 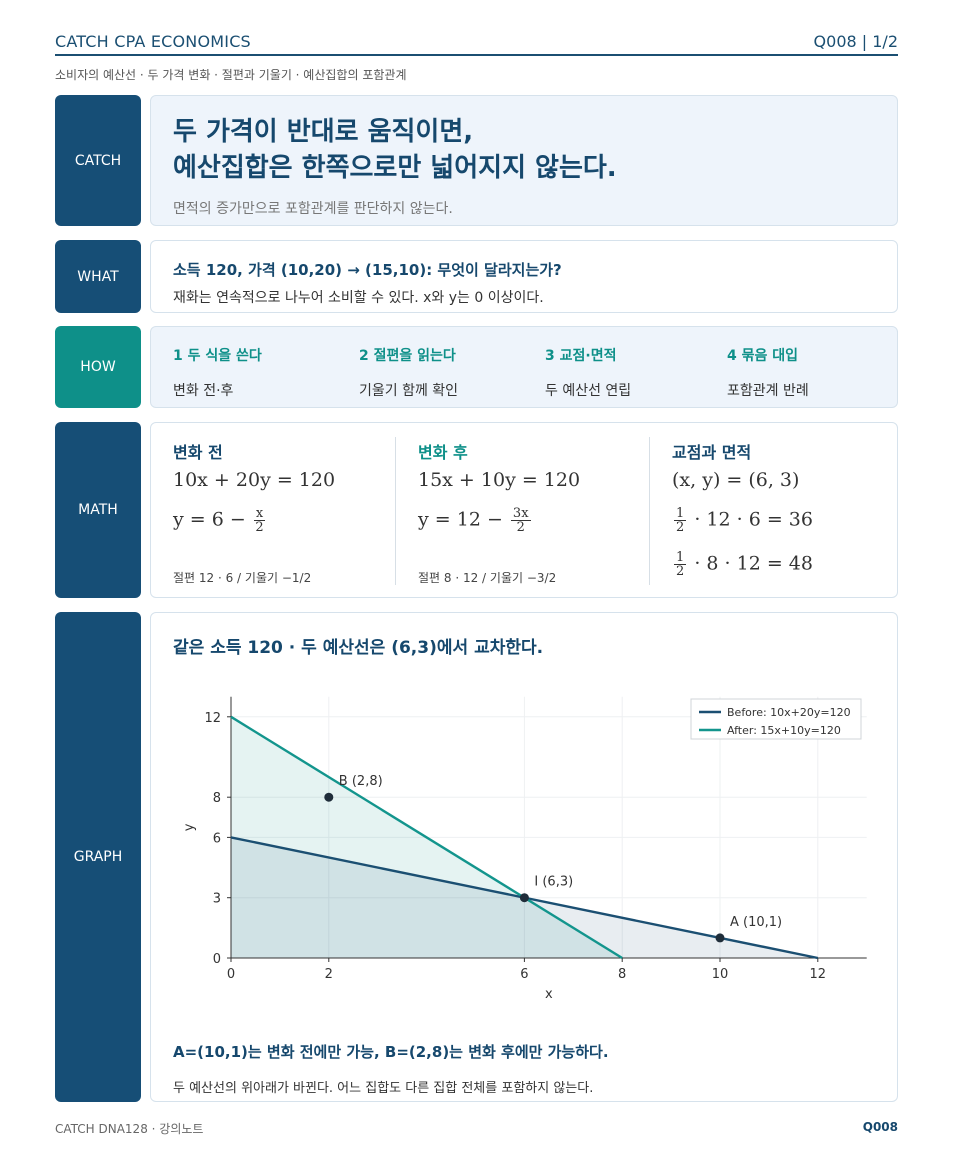 What do you see at coordinates (217, 899) in the screenshot?
I see `y-tick-label: 3` at bounding box center [217, 899].